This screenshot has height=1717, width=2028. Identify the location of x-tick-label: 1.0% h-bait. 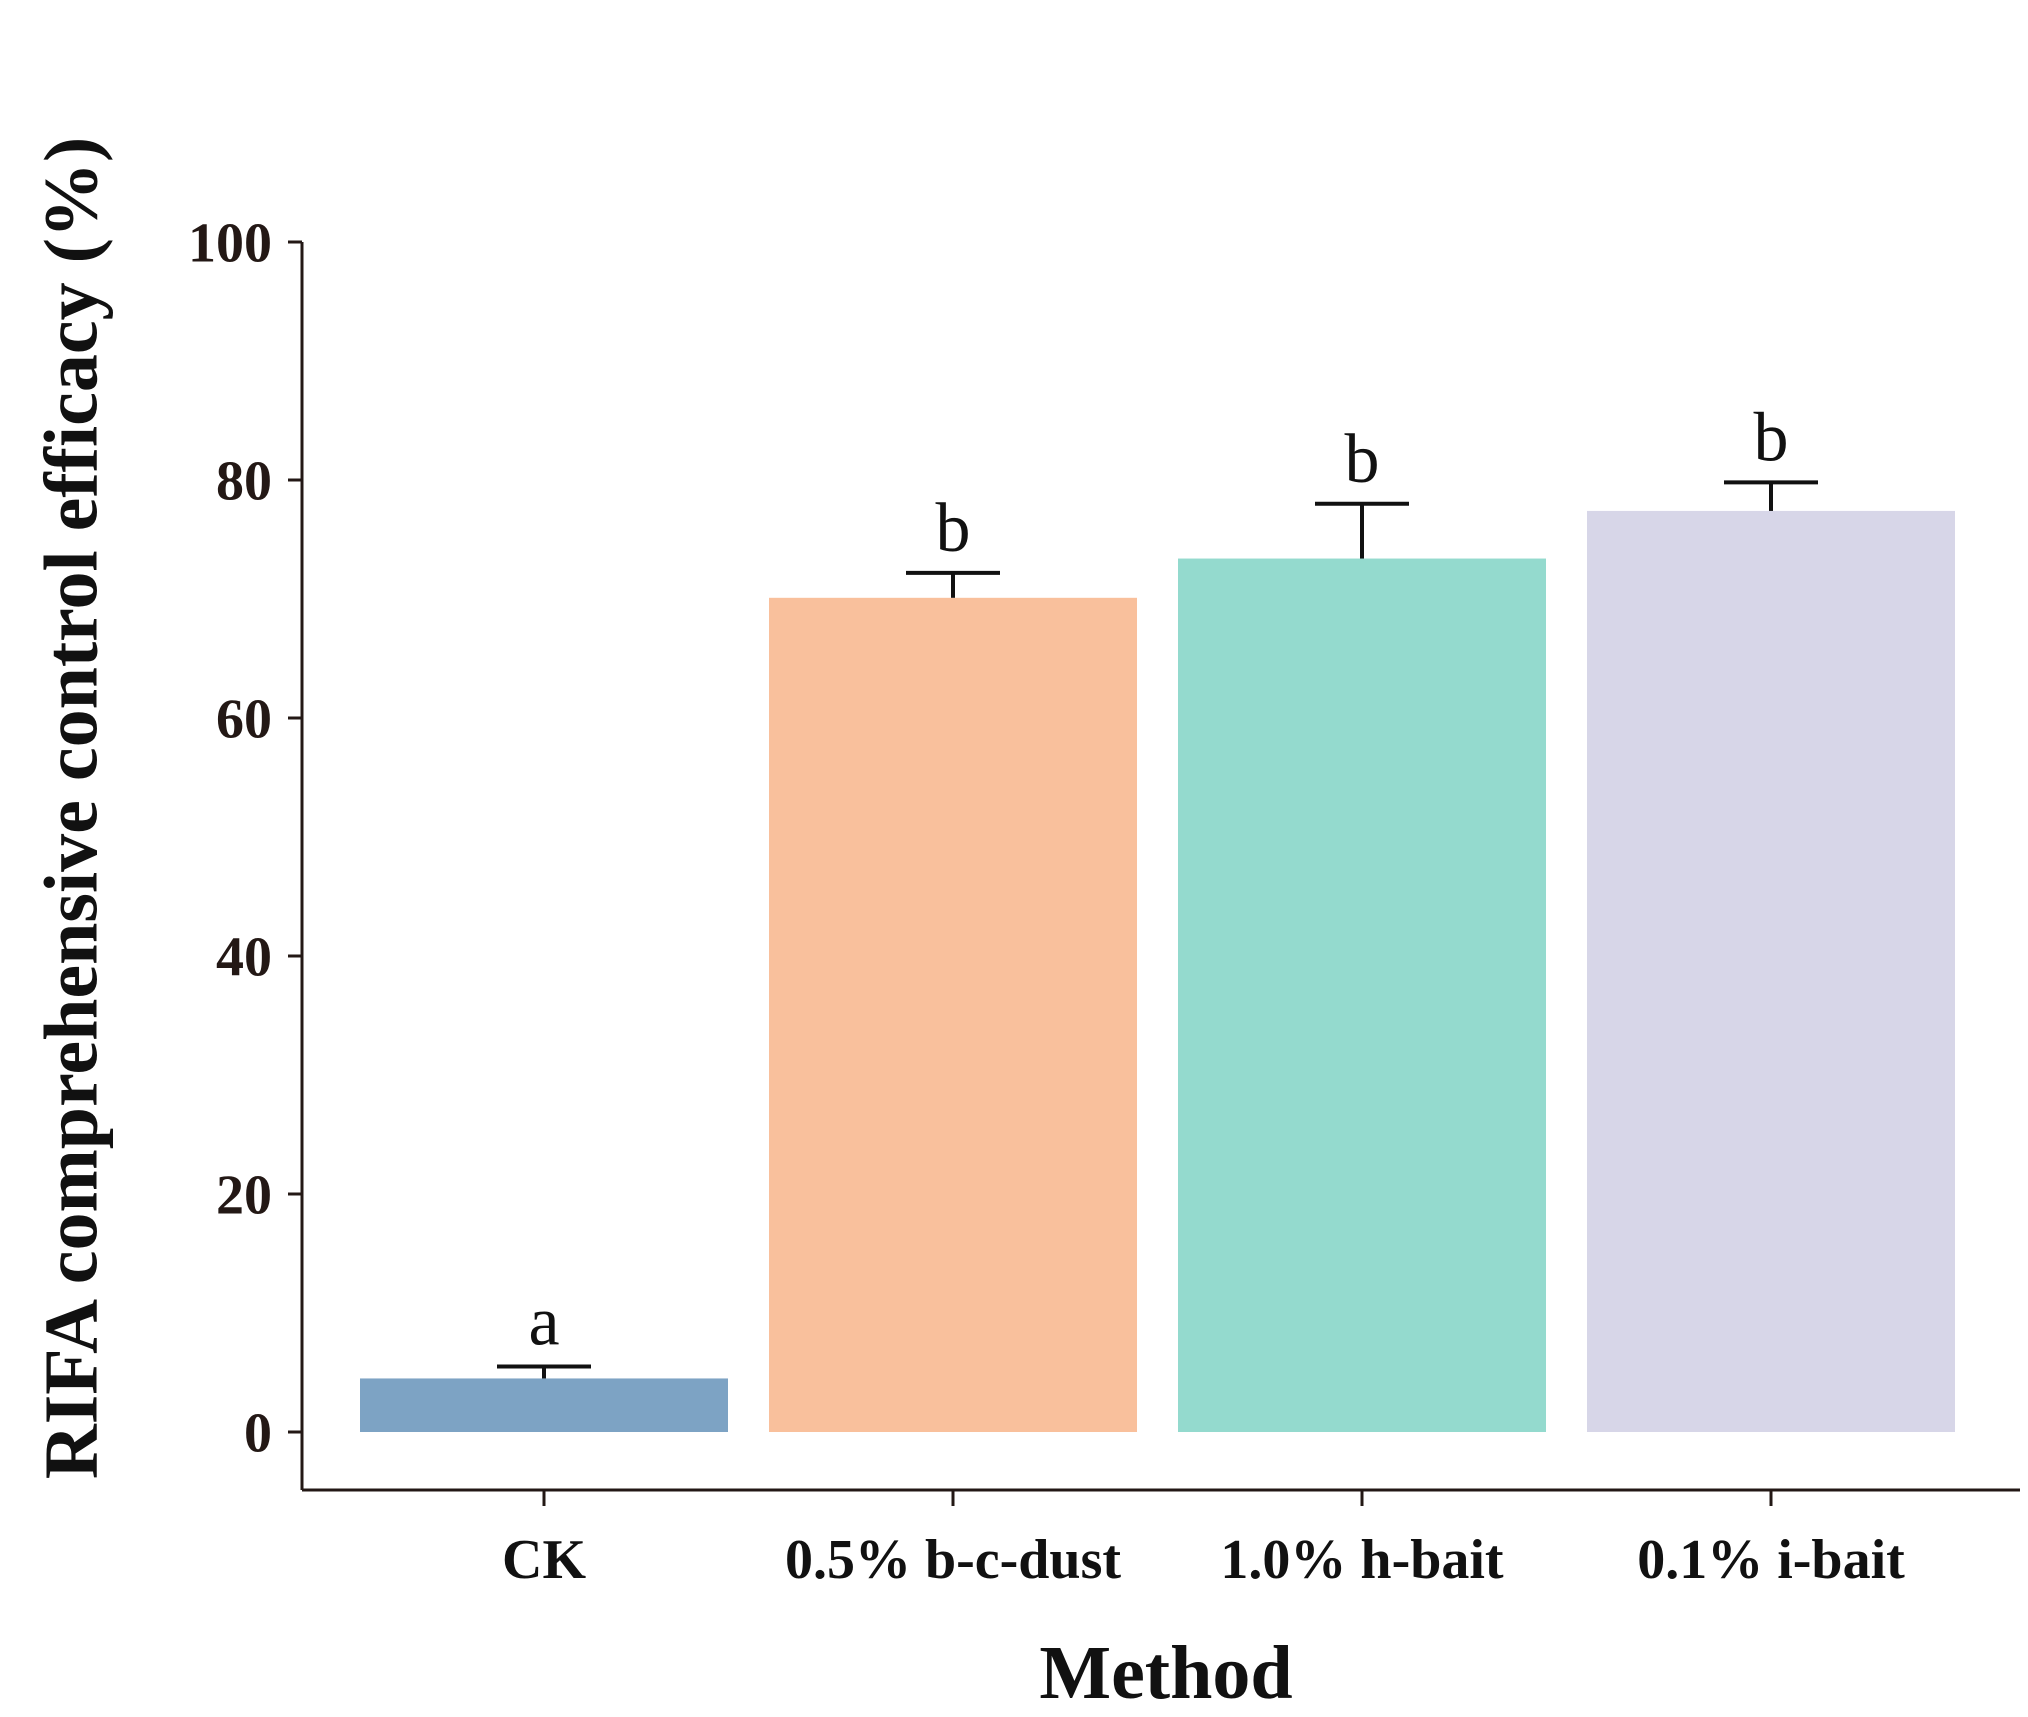
(1361, 1560).